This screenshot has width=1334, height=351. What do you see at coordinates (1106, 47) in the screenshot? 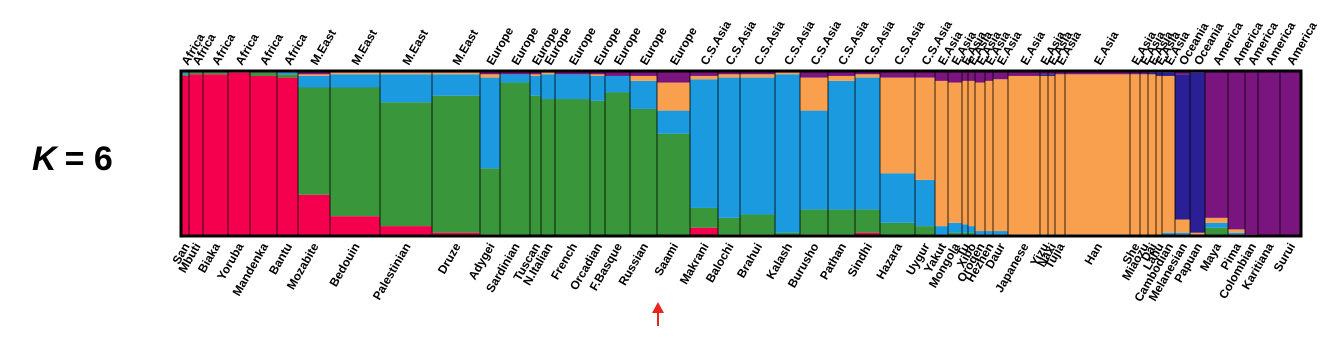
I see `region-label: E.Asia` at bounding box center [1106, 47].